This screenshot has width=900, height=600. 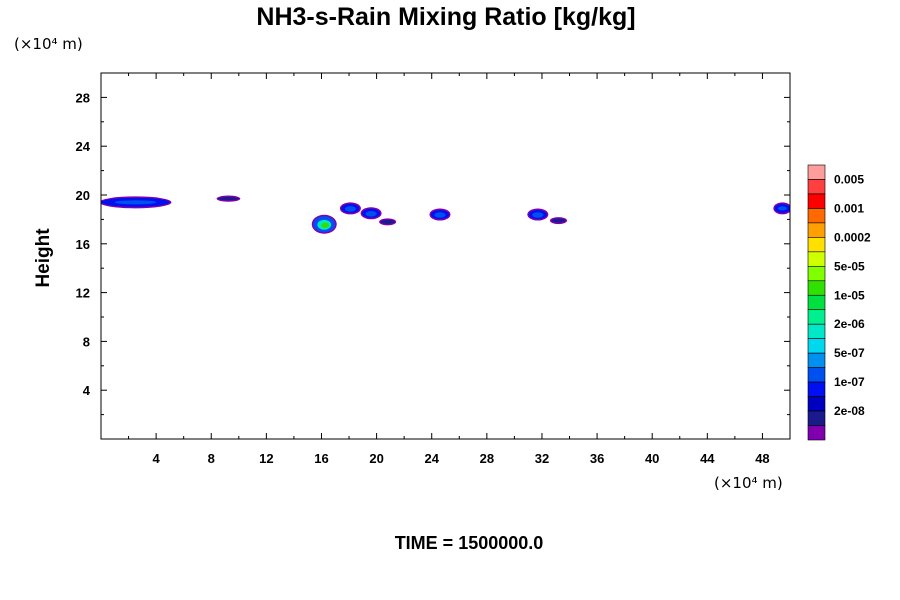 What do you see at coordinates (469, 543) in the screenshot?
I see `time-label: TIME = 1500000.0` at bounding box center [469, 543].